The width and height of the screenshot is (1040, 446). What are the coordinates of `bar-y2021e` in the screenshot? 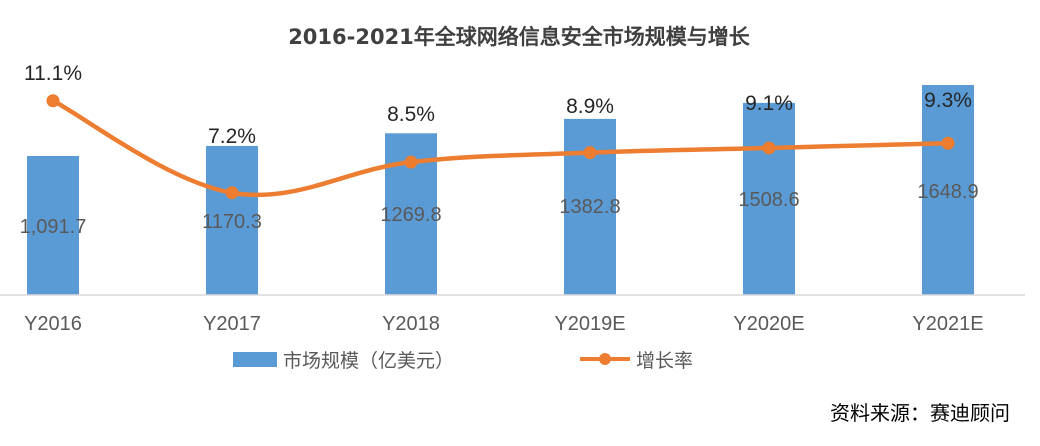 It's located at (948, 190).